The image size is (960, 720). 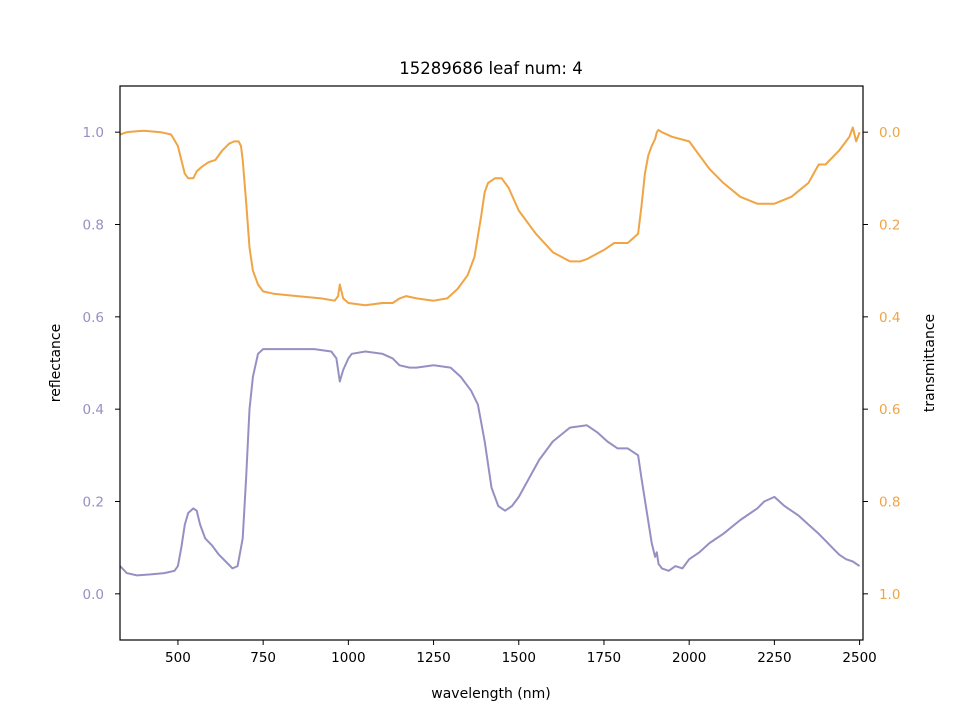 I want to click on right-tick-label: 0.0, so click(x=889, y=133).